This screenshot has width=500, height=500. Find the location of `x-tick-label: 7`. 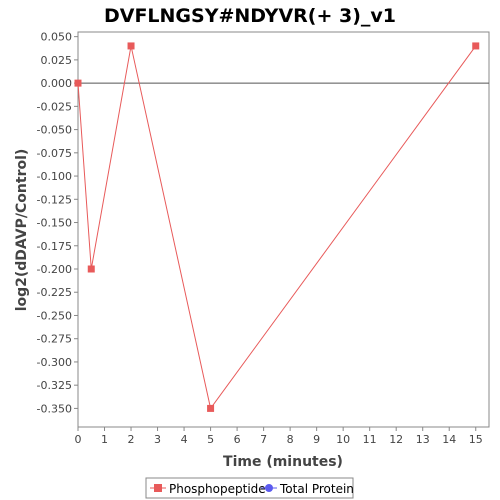

x-tick-label: 7 is located at coordinates (263, 439).